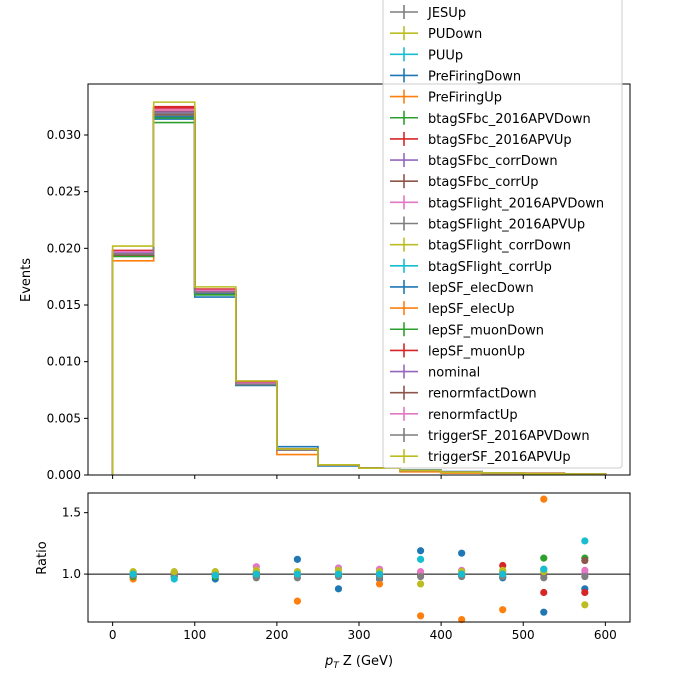 This screenshot has height=700, width=700. What do you see at coordinates (481, 288) in the screenshot?
I see `legend-label-13: lepSF_elecDown` at bounding box center [481, 288].